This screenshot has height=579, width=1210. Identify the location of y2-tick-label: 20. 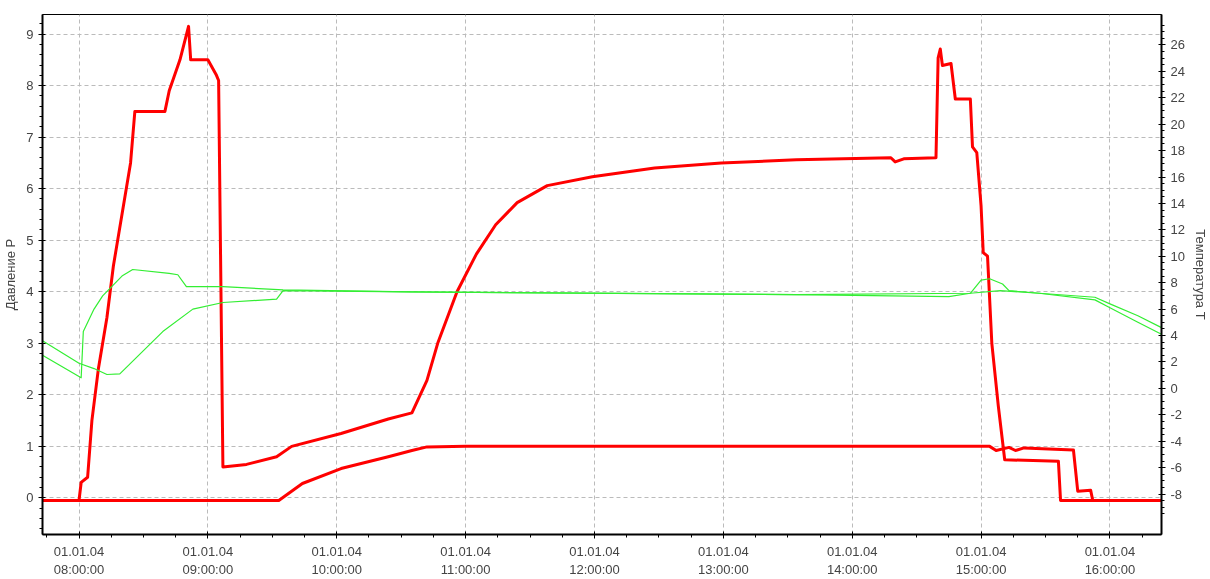
(1177, 124).